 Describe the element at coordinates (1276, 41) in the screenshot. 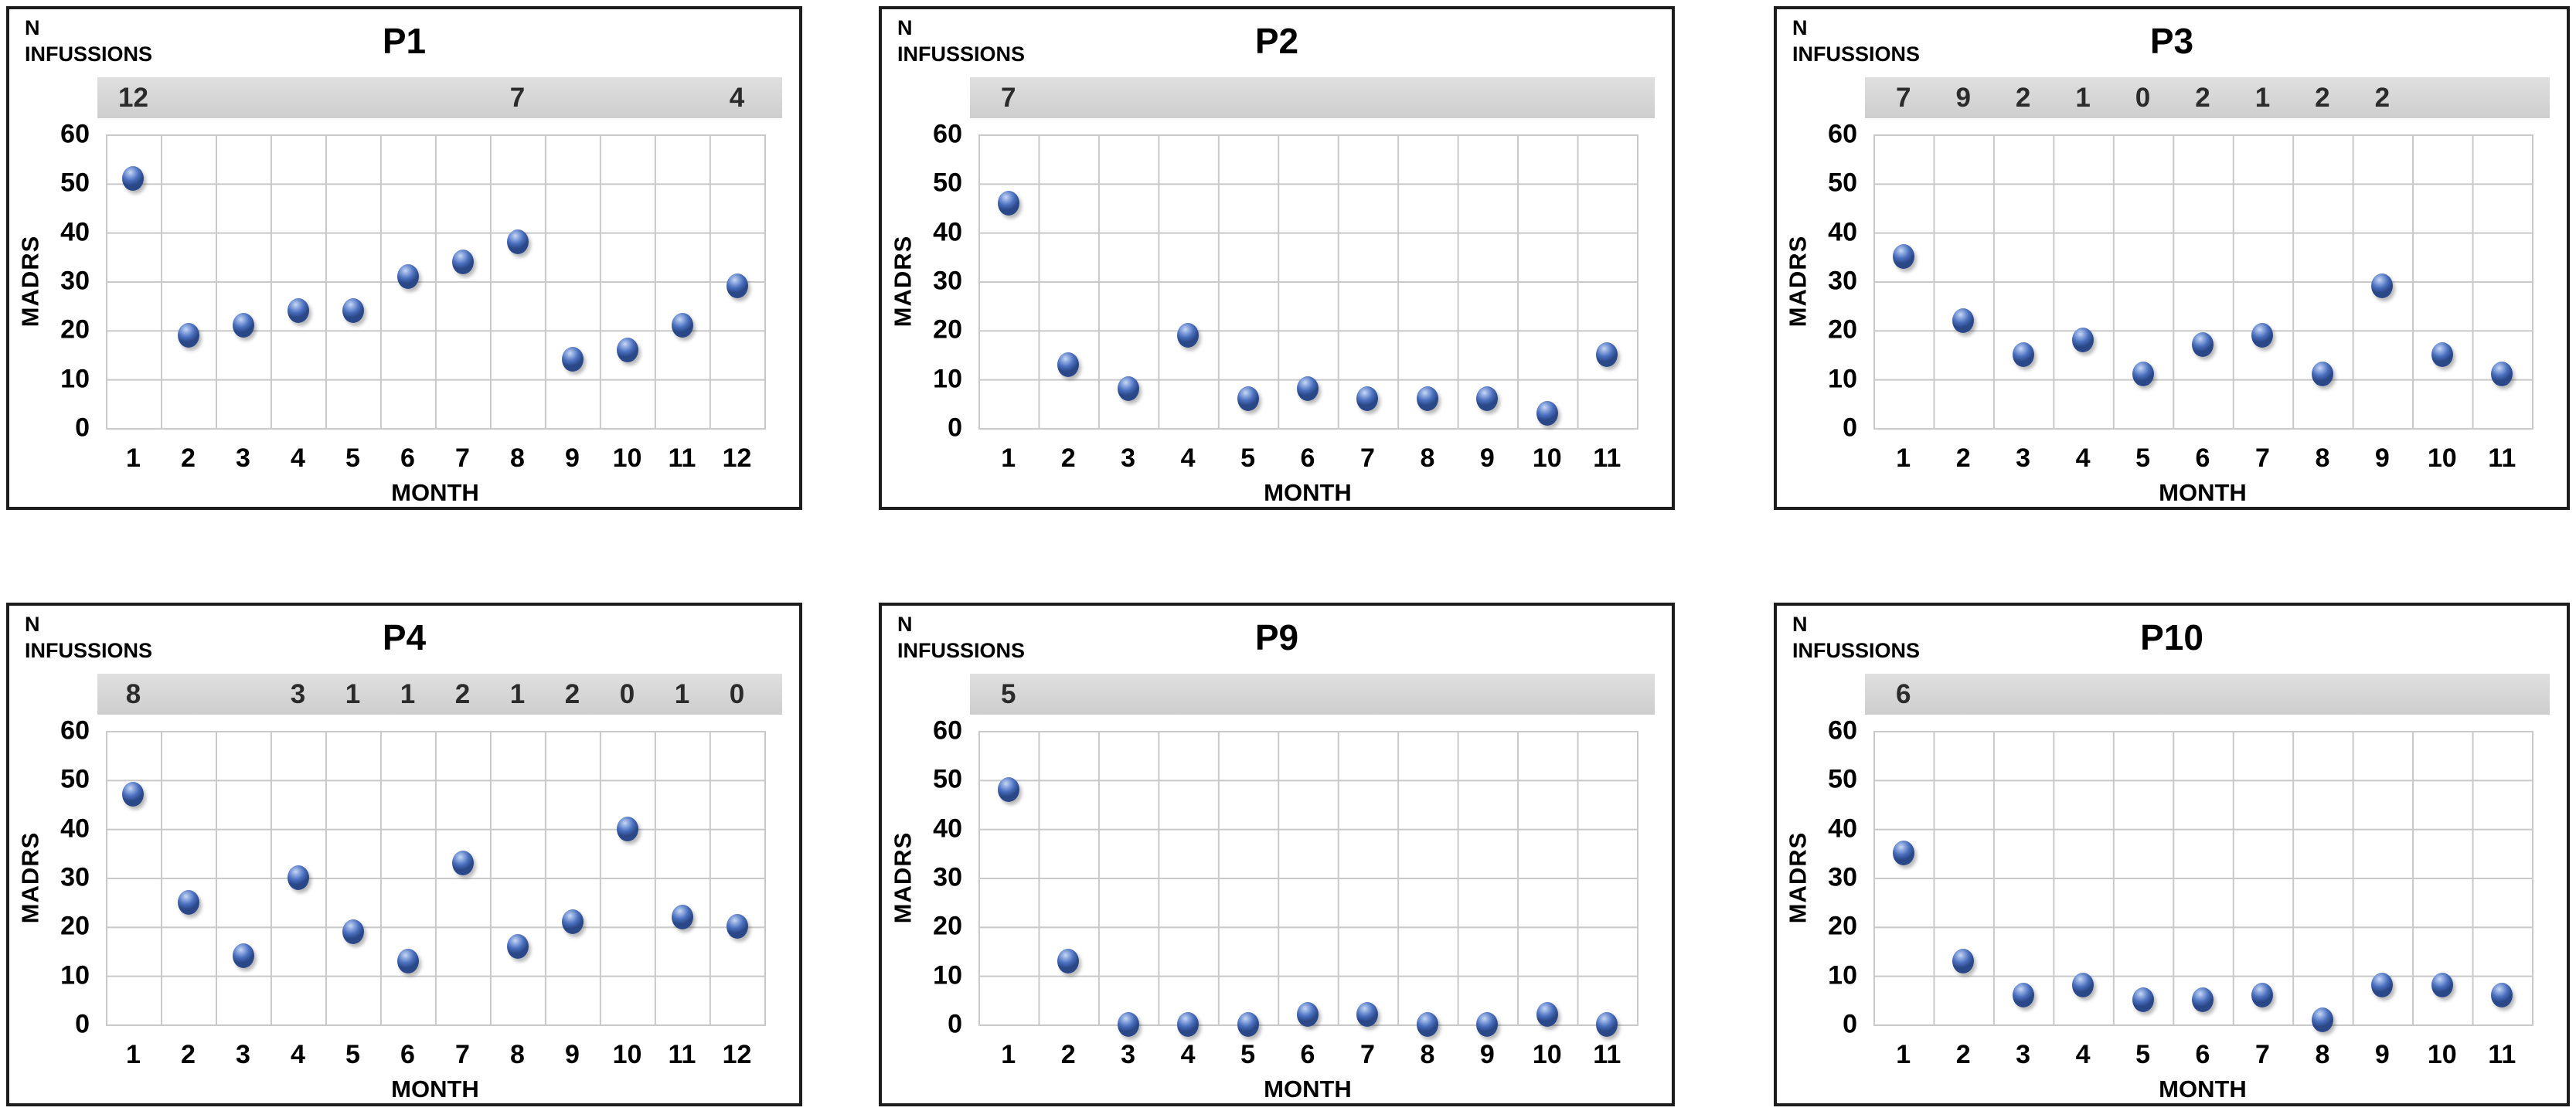

I see `chart-title: P2` at that location.